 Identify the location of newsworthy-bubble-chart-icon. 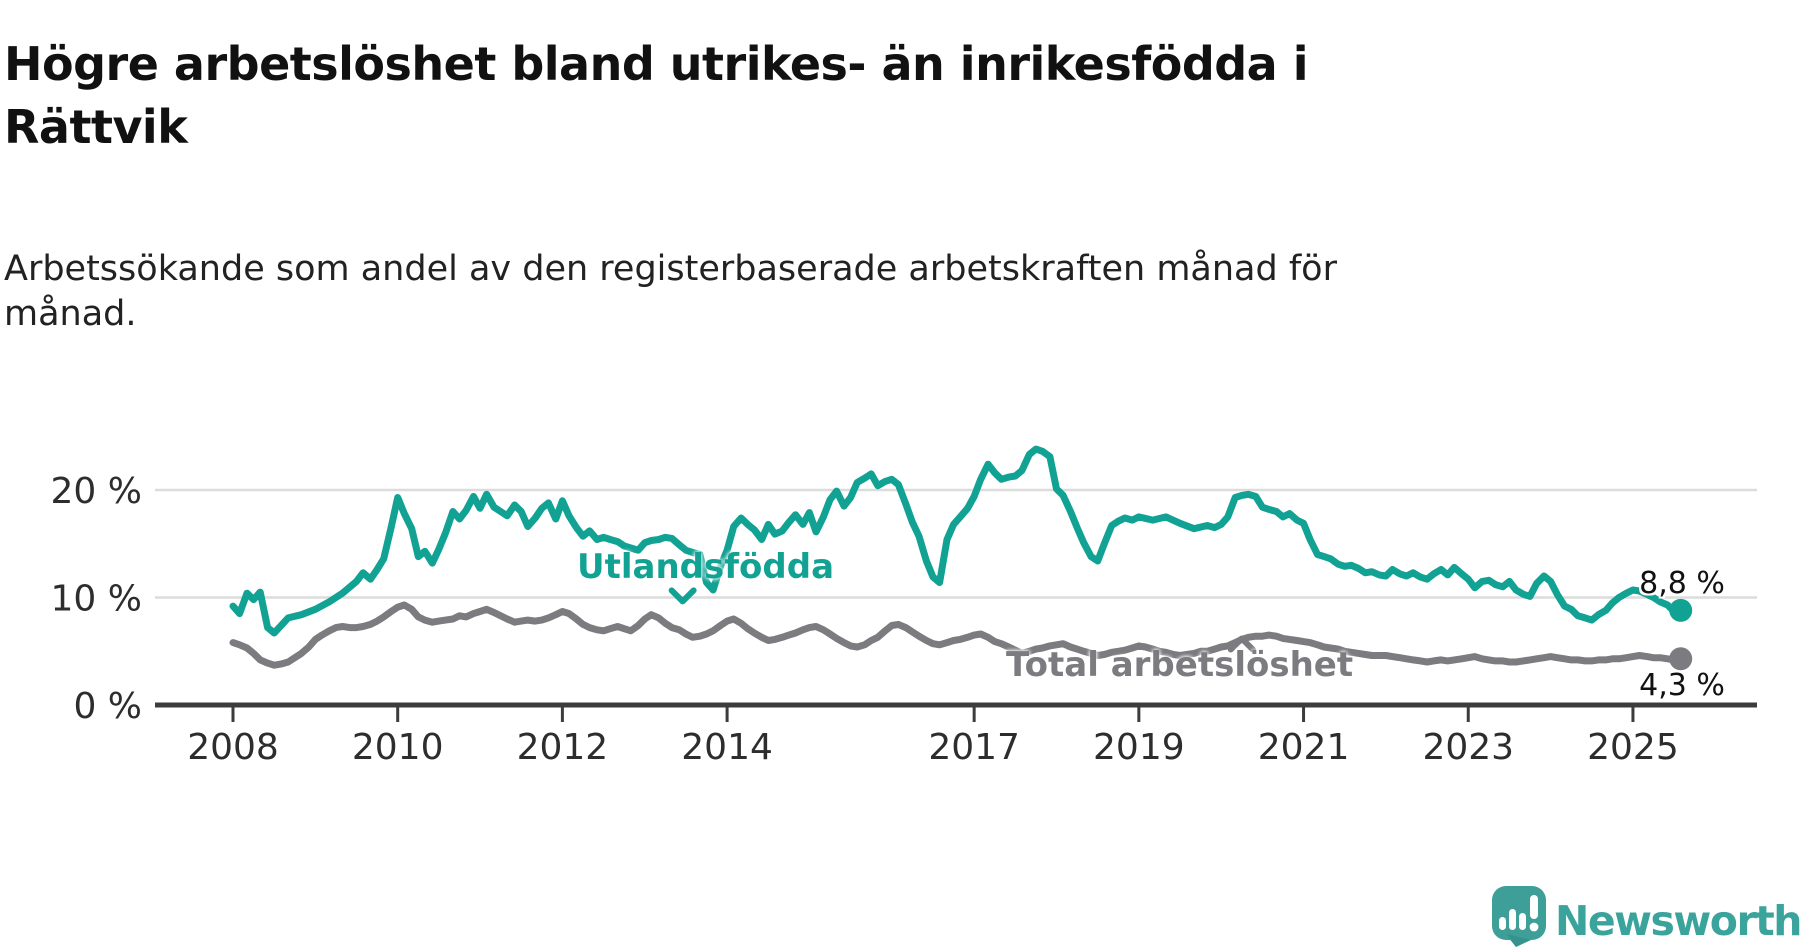
(1519, 916).